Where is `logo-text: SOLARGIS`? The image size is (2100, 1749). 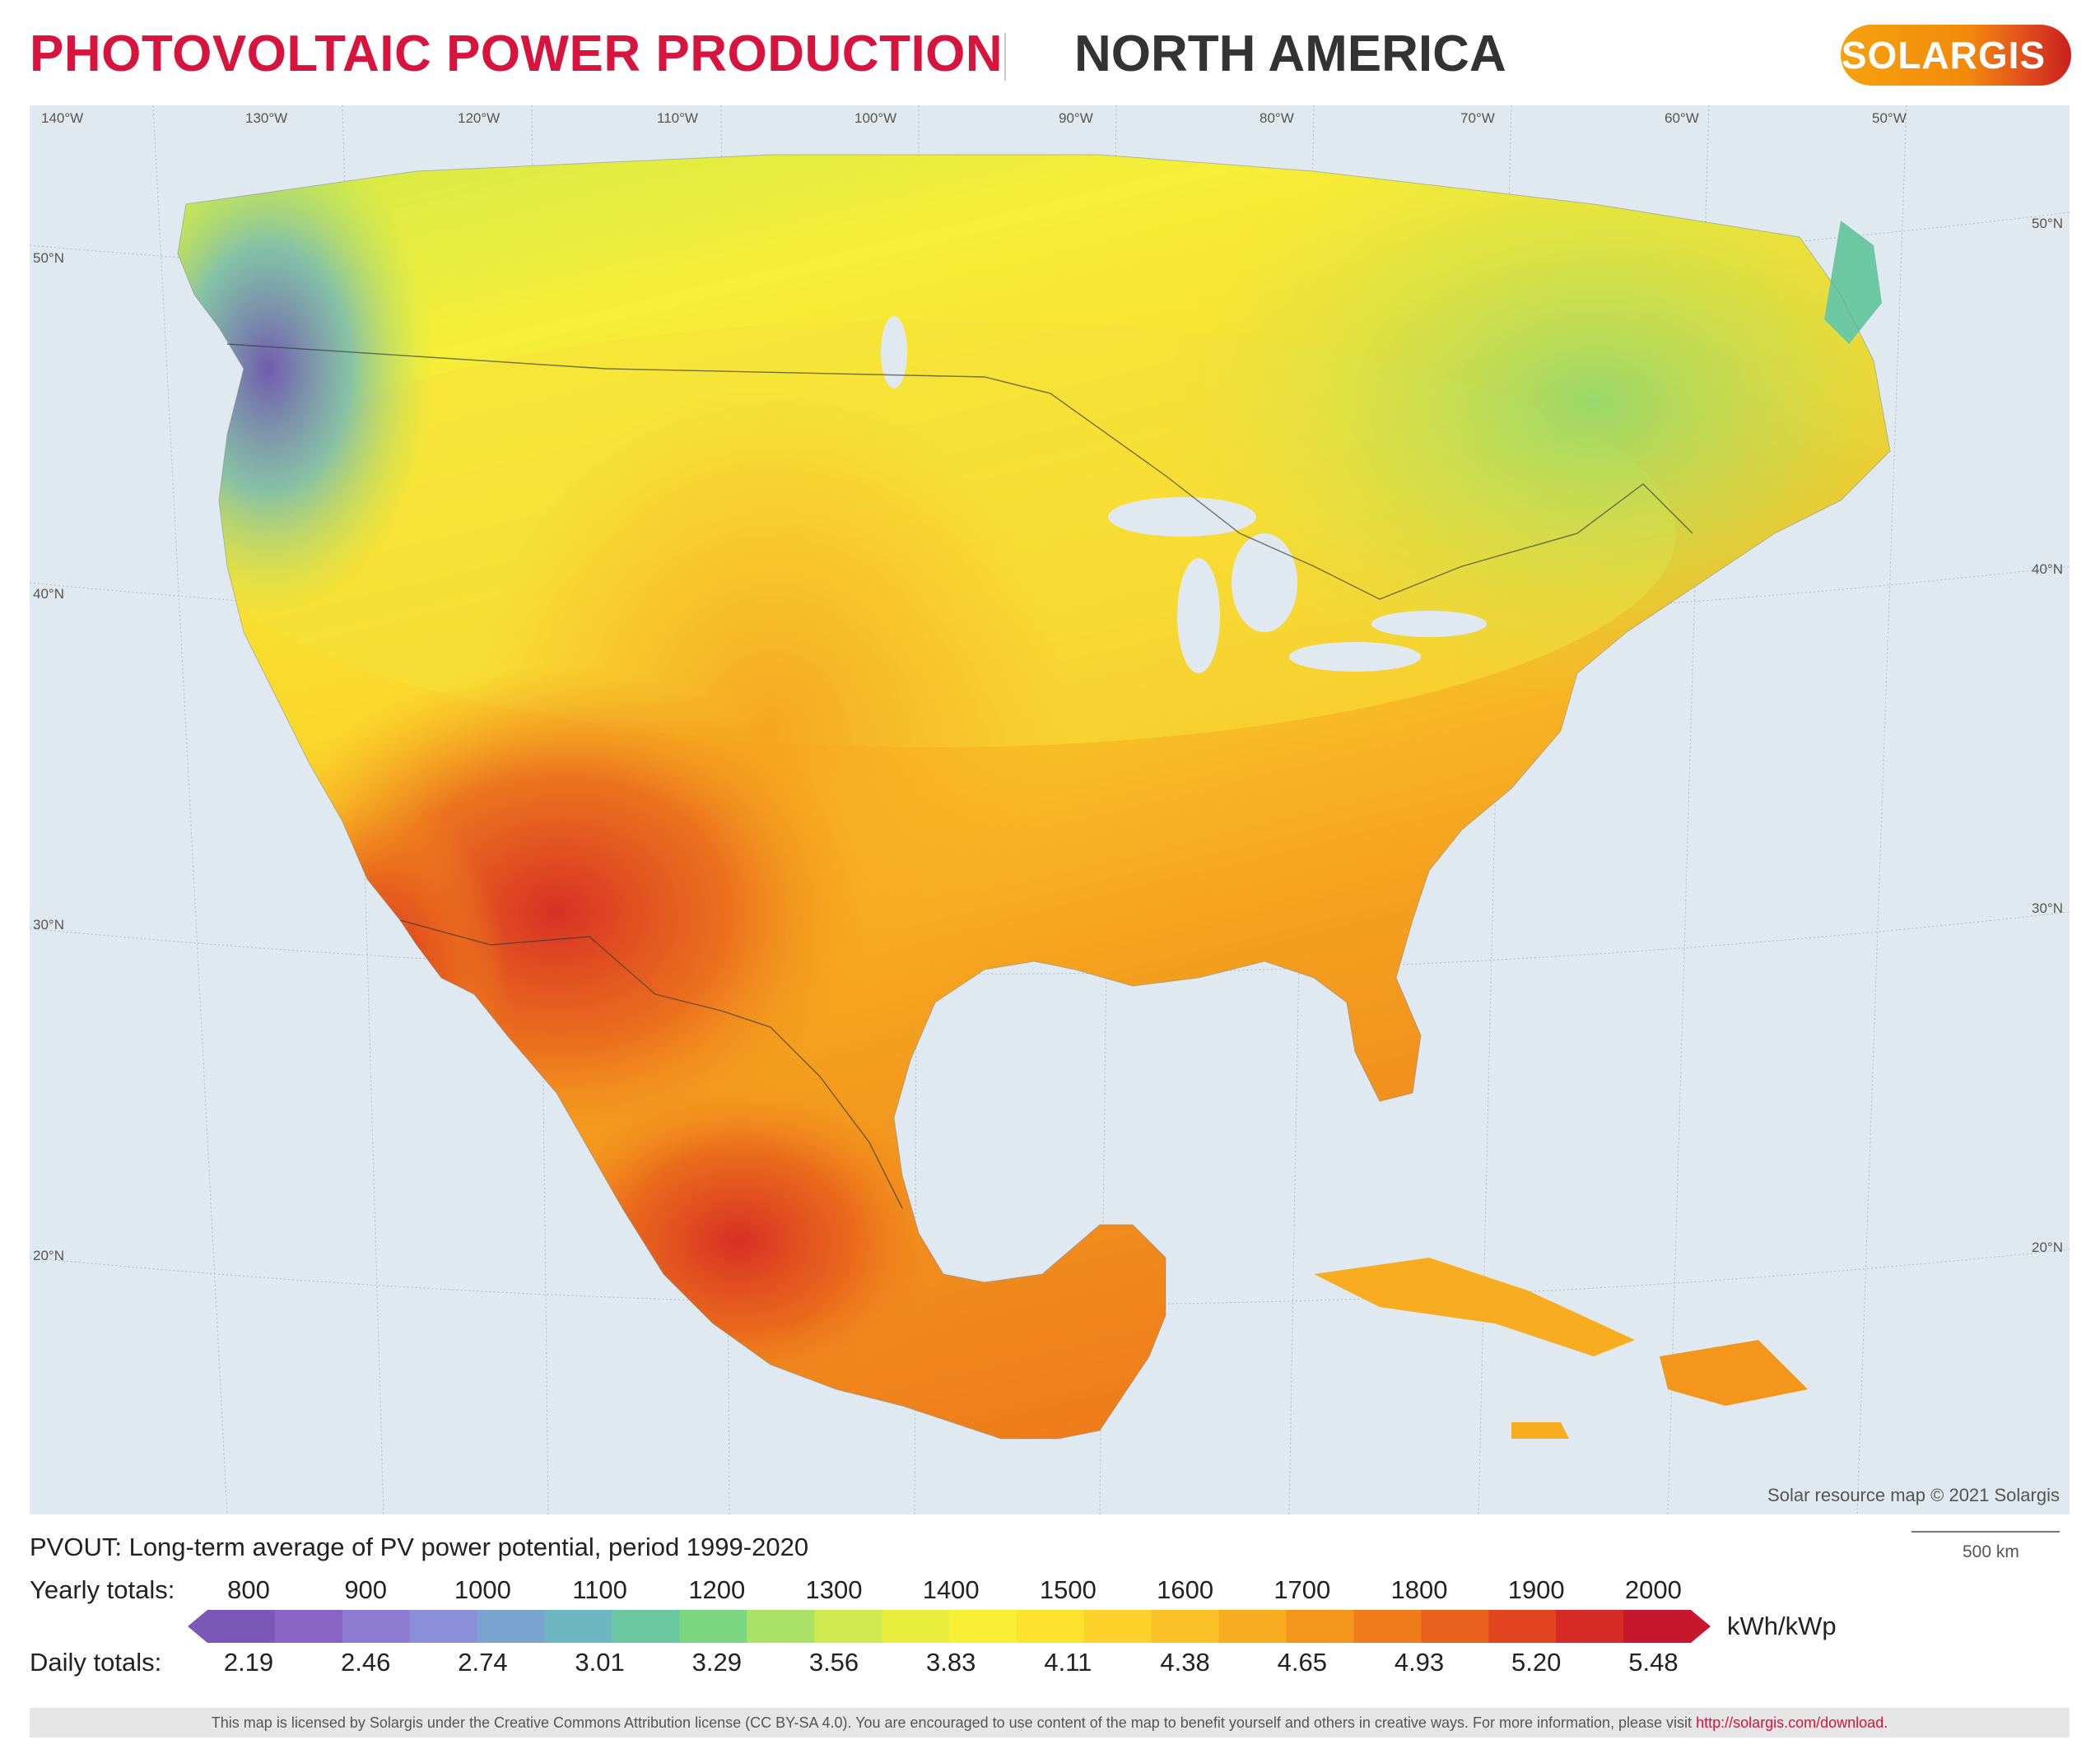
logo-text: SOLARGIS is located at coordinates (1943, 55).